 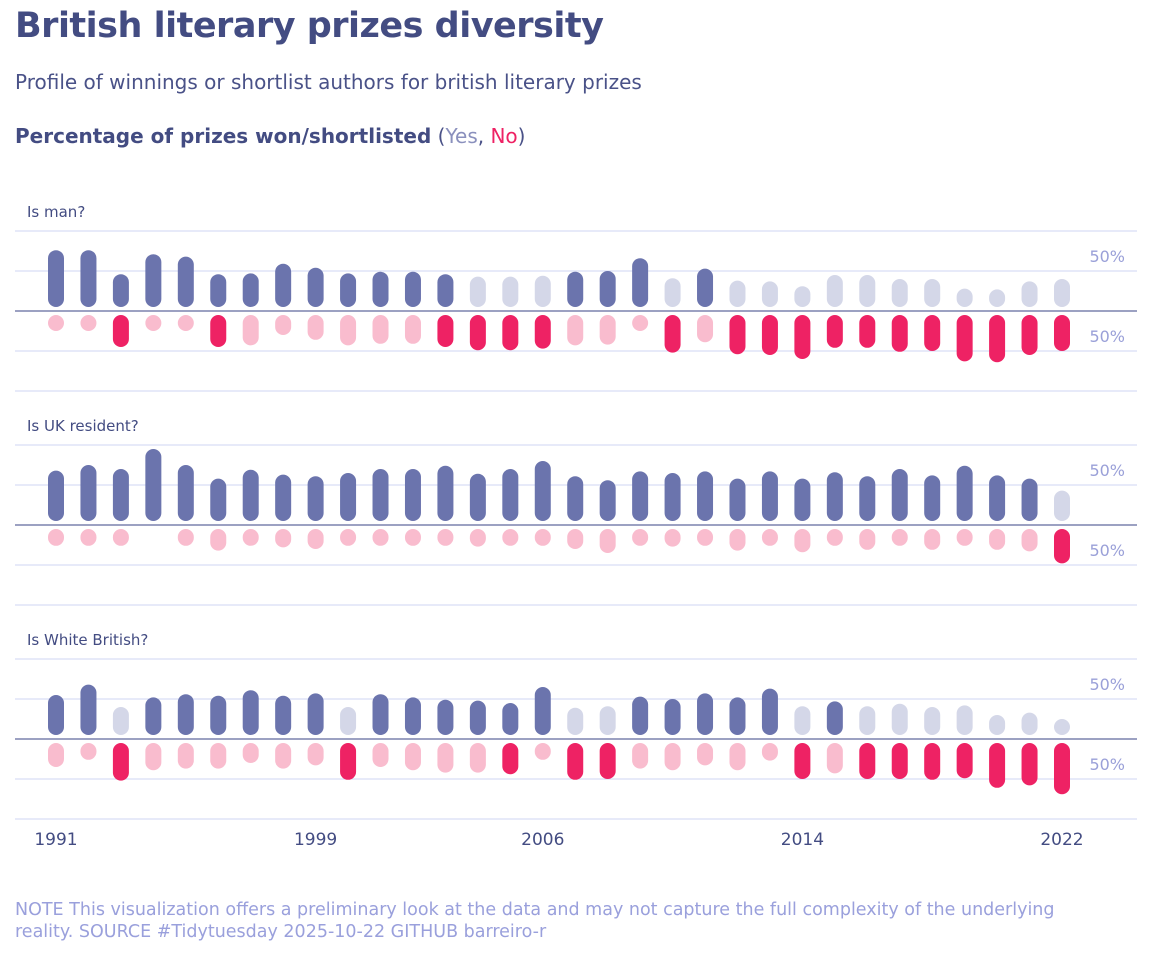 I want to click on chart-title: British literary prizes diversity, so click(x=309, y=26).